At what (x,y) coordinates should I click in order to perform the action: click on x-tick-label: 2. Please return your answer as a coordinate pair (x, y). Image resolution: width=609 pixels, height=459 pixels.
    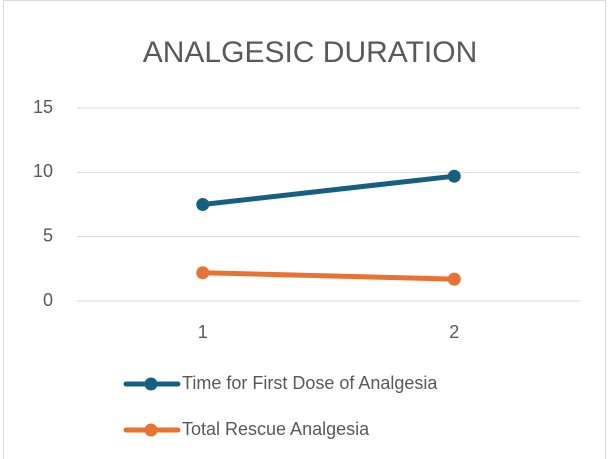
    Looking at the image, I should click on (454, 332).